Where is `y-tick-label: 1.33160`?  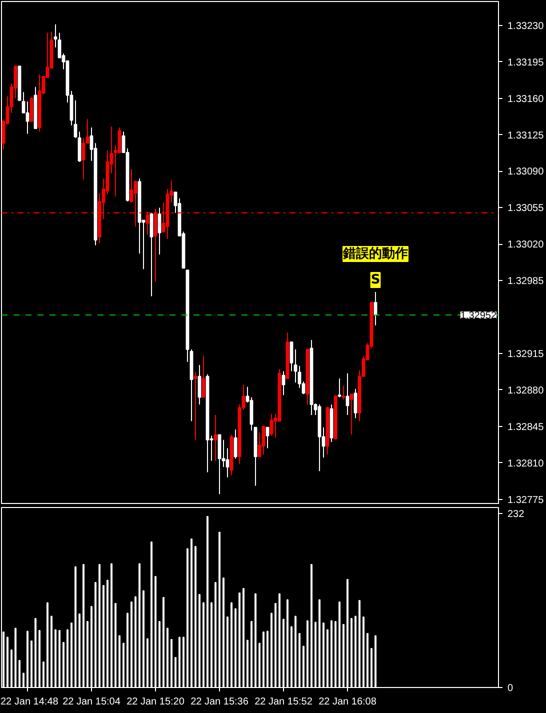
y-tick-label: 1.33160 is located at coordinates (526, 99).